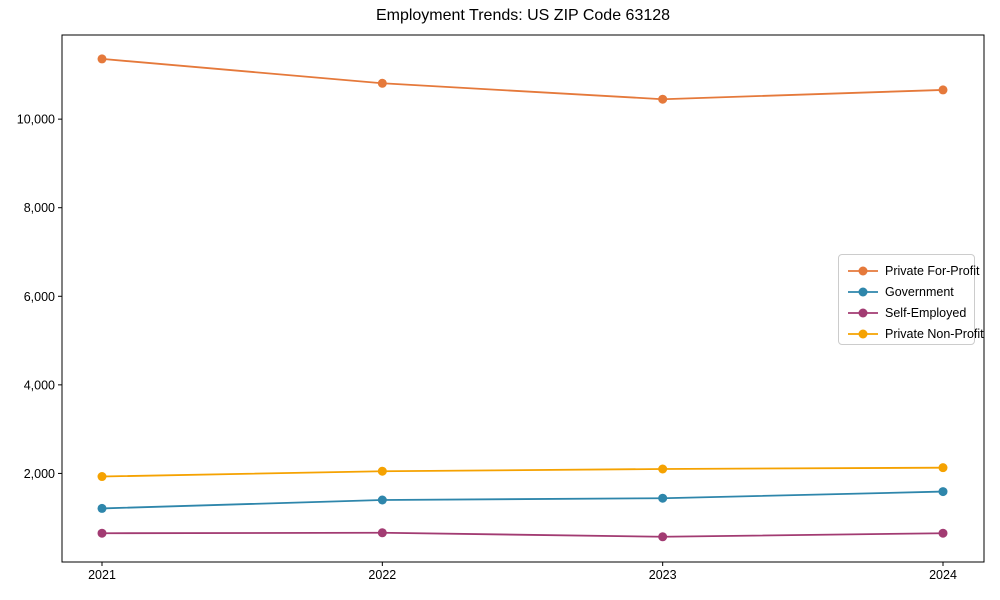  I want to click on legend-item-private-non-profit: Private Non-Profit, so click(915, 334).